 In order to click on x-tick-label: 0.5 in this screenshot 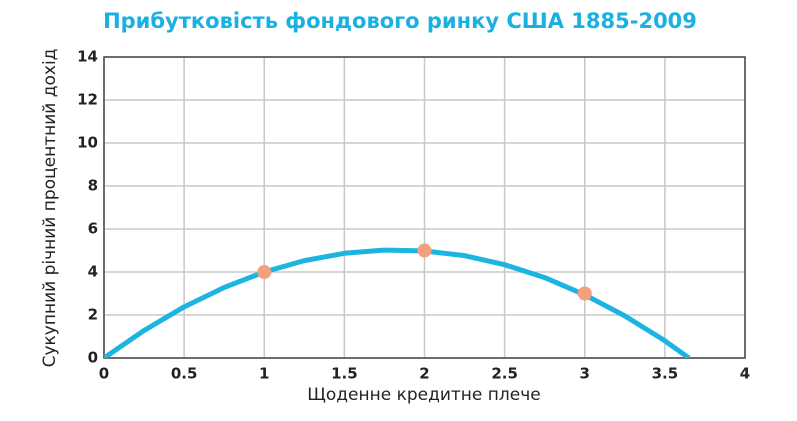, I will do `click(184, 374)`.